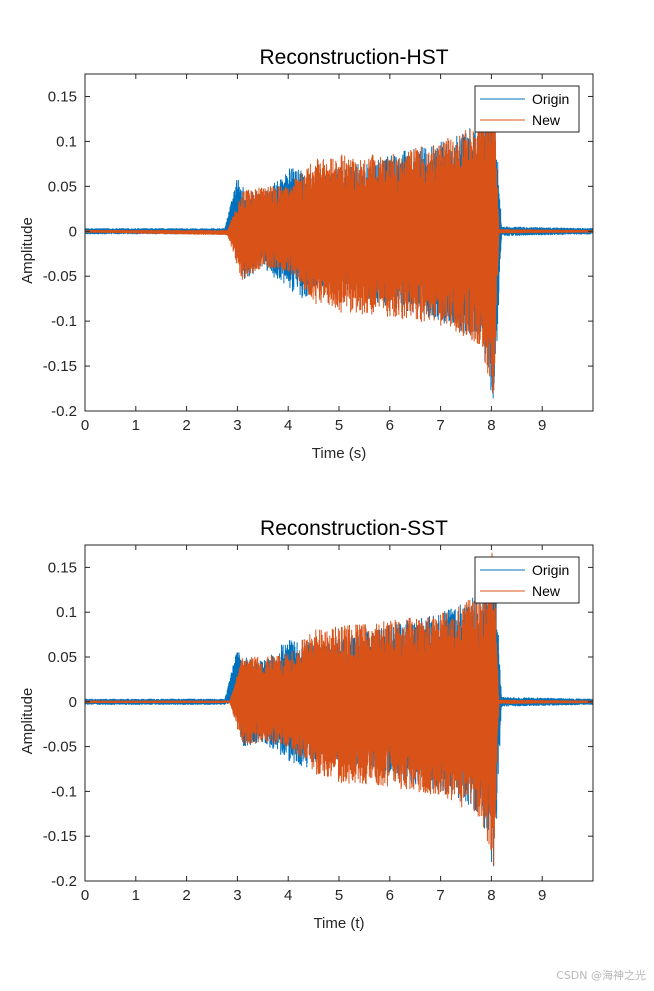  What do you see at coordinates (354, 528) in the screenshot?
I see `chart-title: Reconstruction-SST` at bounding box center [354, 528].